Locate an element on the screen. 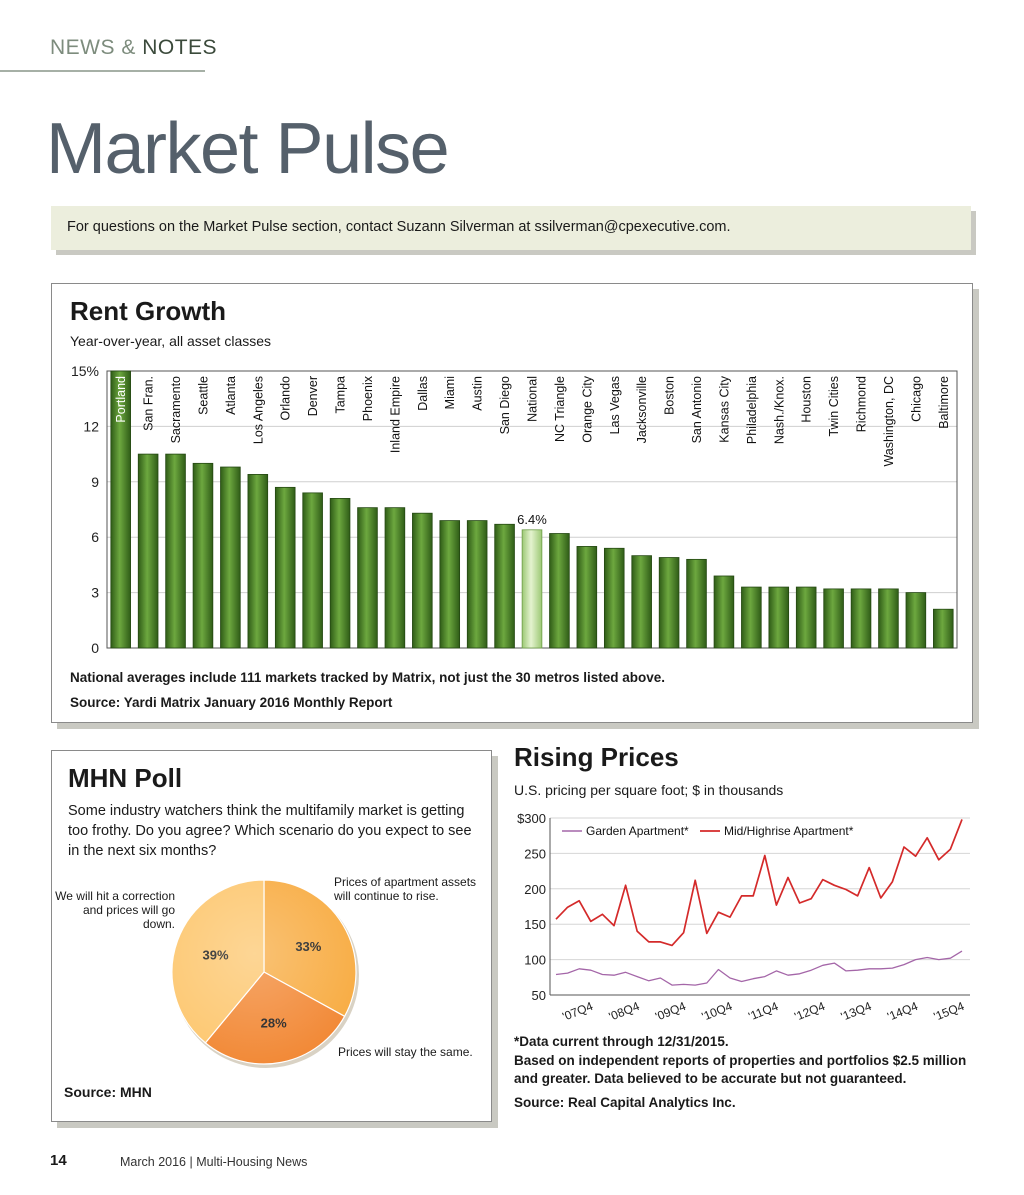  y-tick-label: 0 is located at coordinates (95, 648).